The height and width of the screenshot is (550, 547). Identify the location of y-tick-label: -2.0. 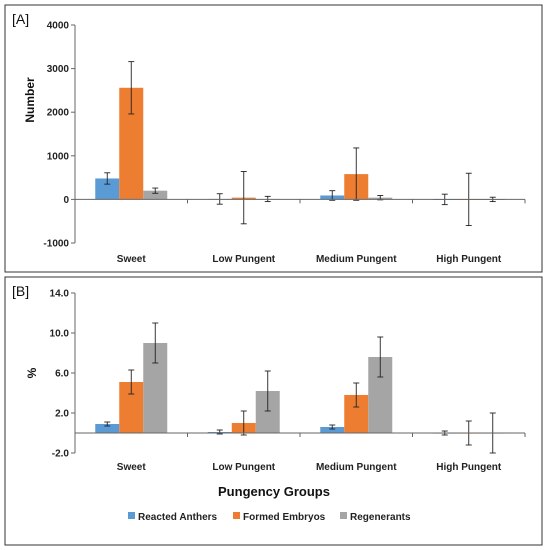
(61, 454).